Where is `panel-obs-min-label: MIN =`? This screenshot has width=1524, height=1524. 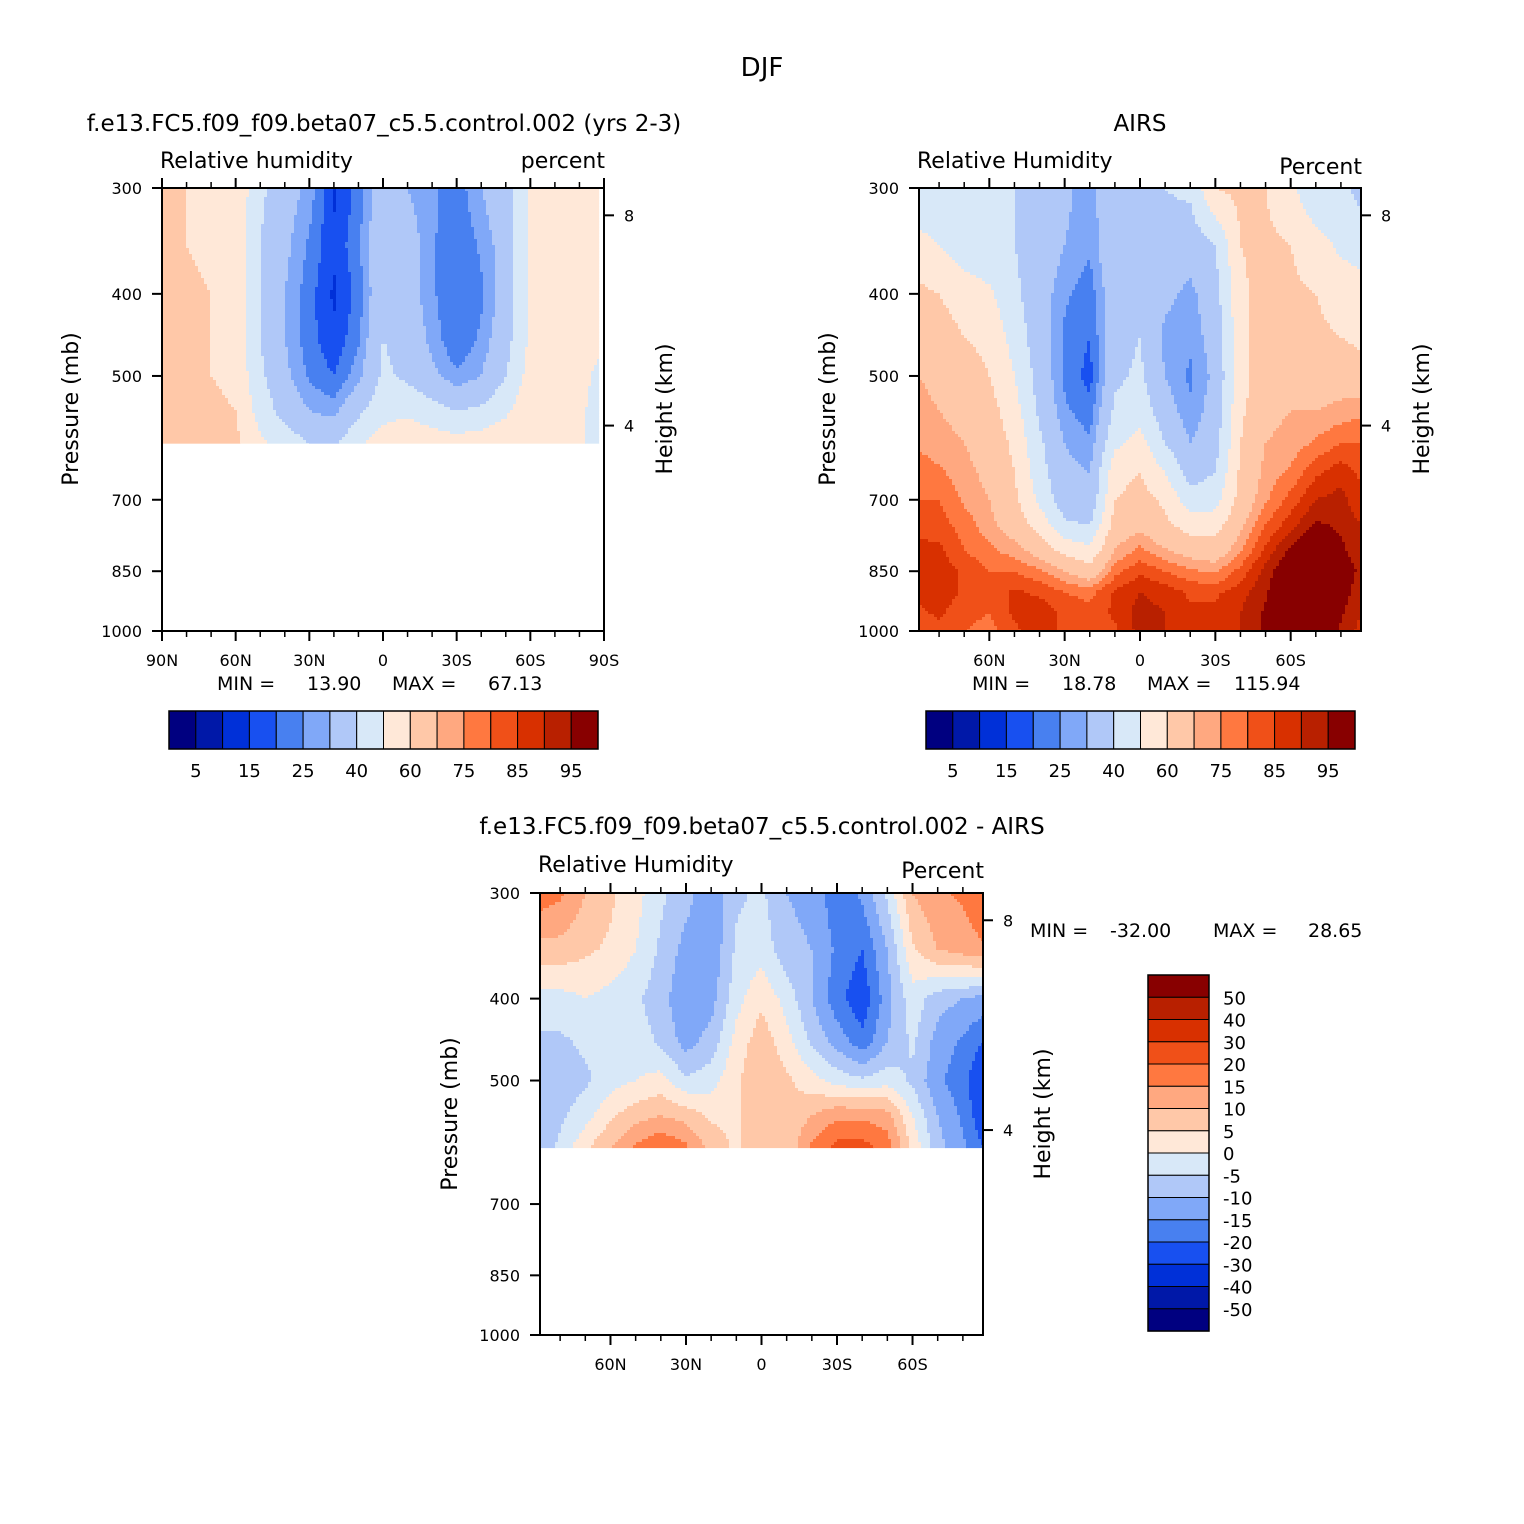 panel-obs-min-label: MIN = is located at coordinates (1001, 684).